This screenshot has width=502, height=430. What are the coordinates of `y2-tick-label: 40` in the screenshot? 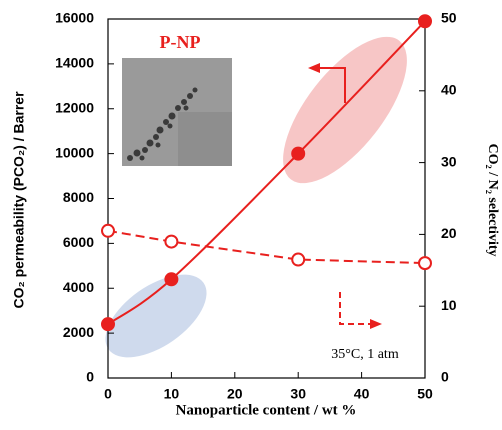 It's located at (449, 90).